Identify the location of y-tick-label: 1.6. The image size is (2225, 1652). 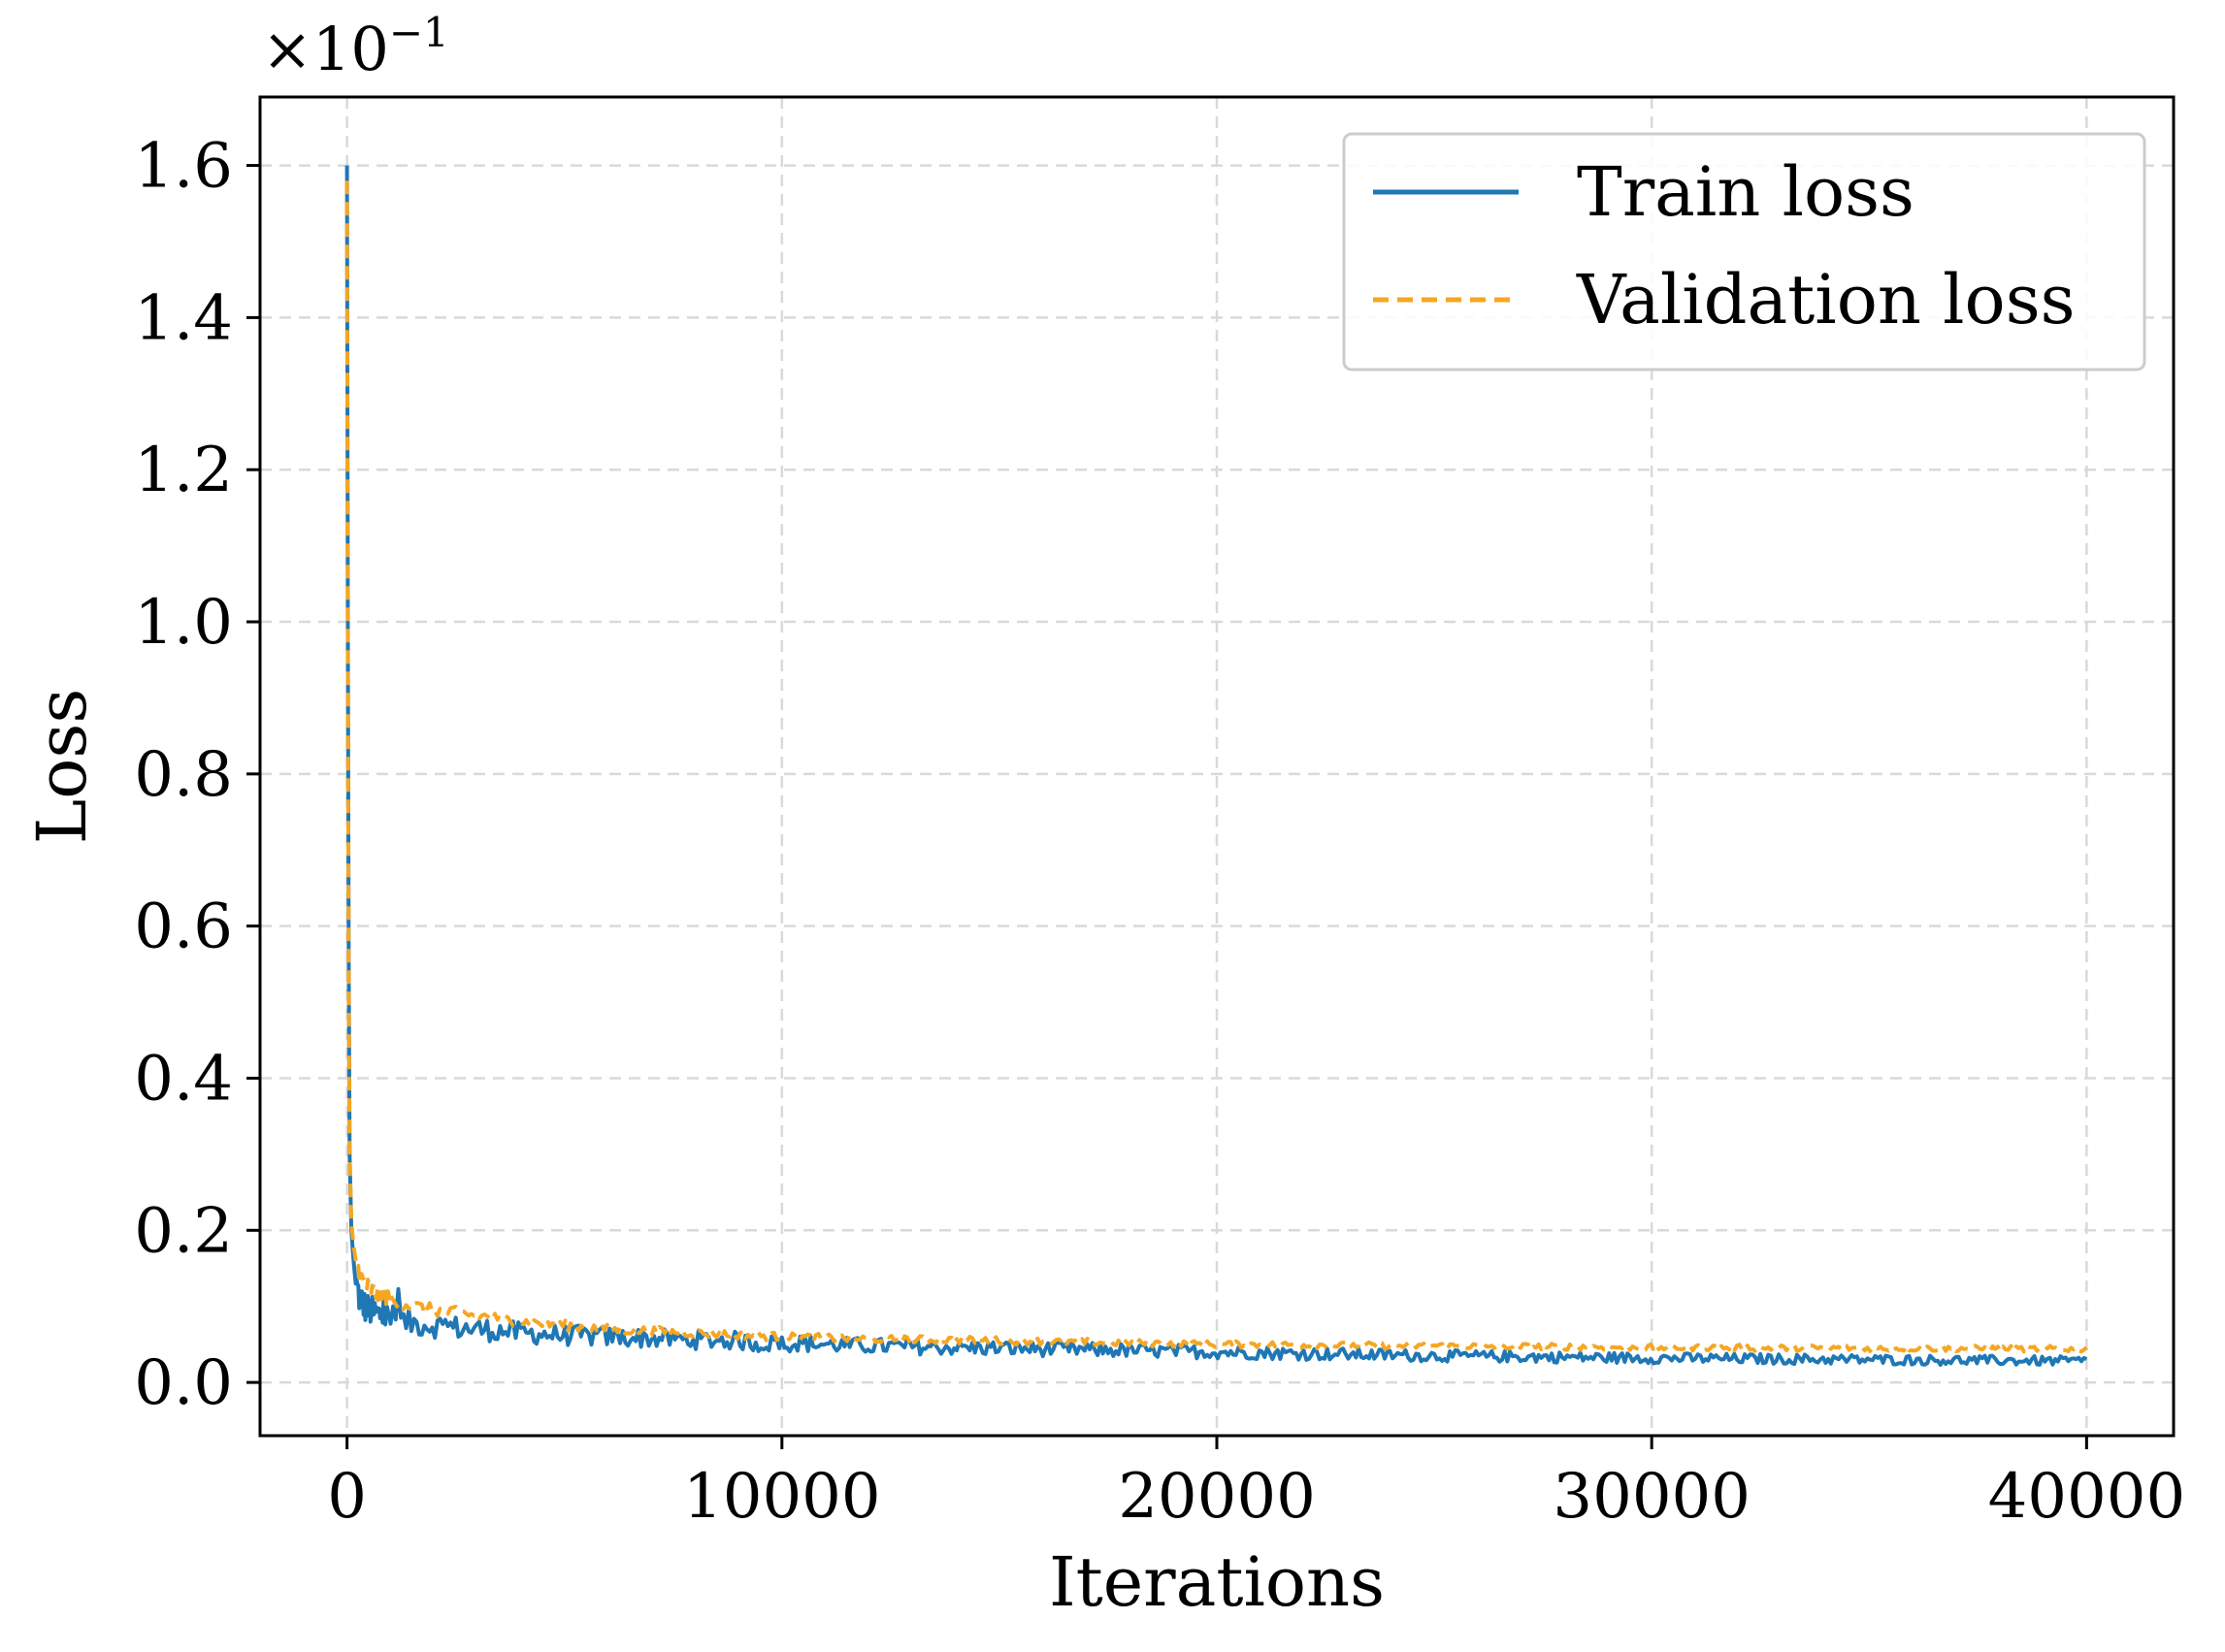
(183, 167).